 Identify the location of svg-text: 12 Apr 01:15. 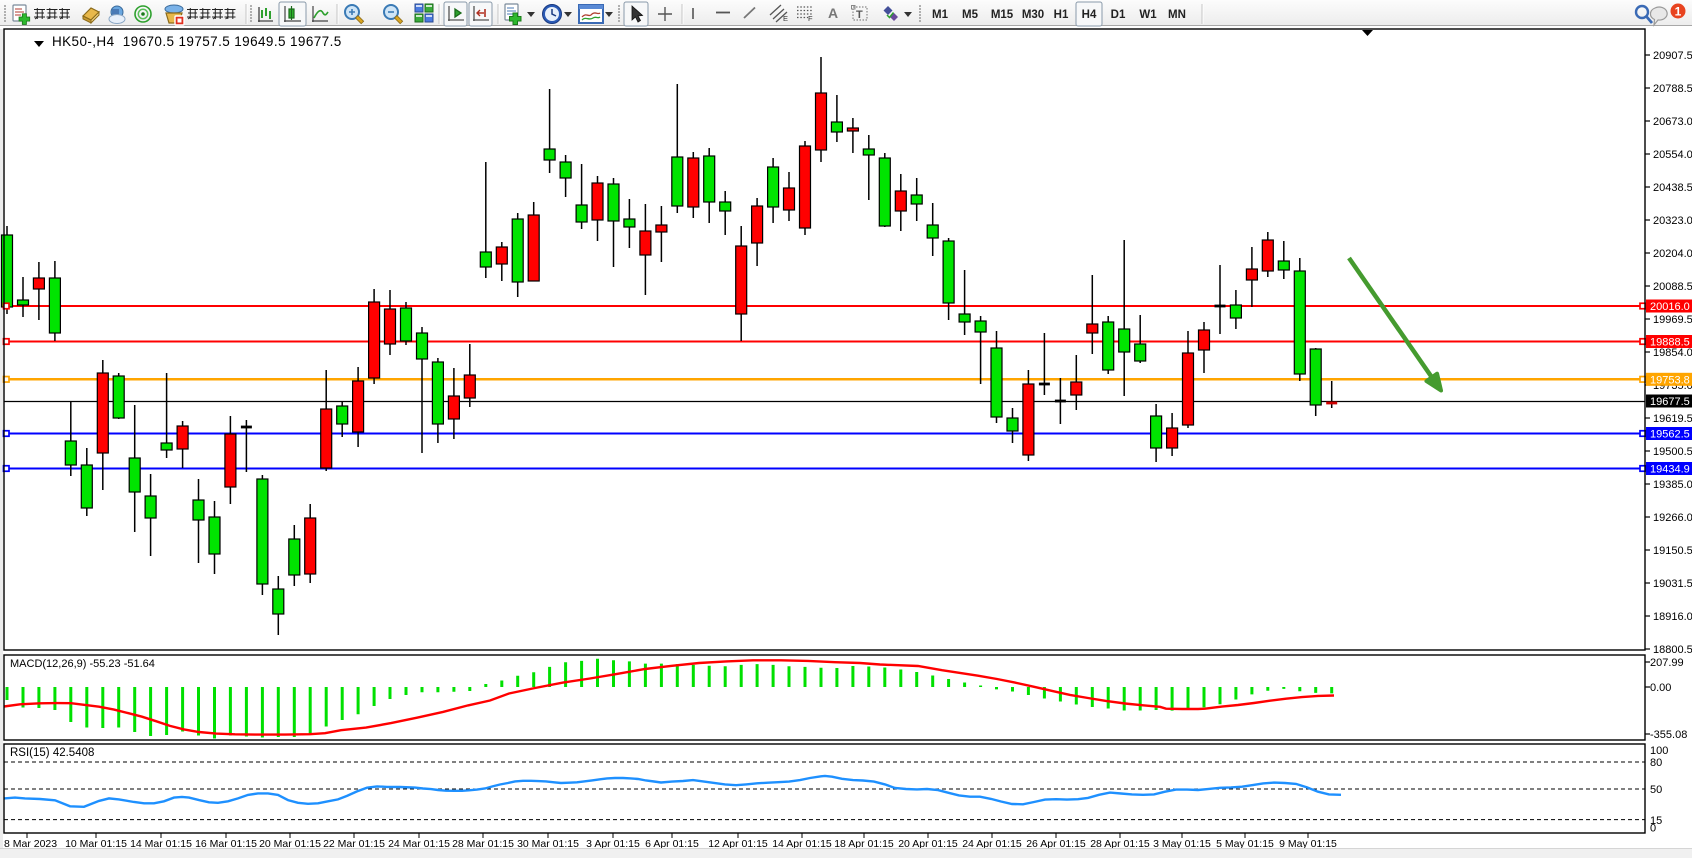
(738, 844).